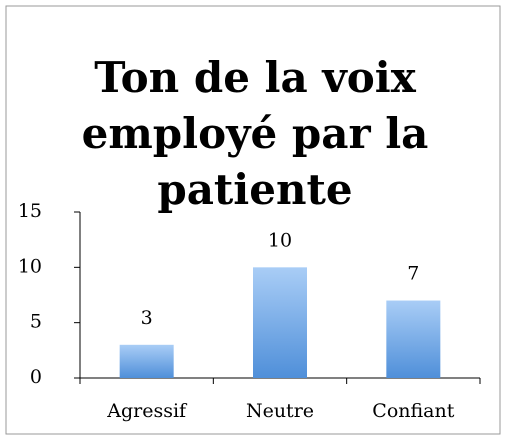  I want to click on x-tick-label: Agressif, so click(147, 411).